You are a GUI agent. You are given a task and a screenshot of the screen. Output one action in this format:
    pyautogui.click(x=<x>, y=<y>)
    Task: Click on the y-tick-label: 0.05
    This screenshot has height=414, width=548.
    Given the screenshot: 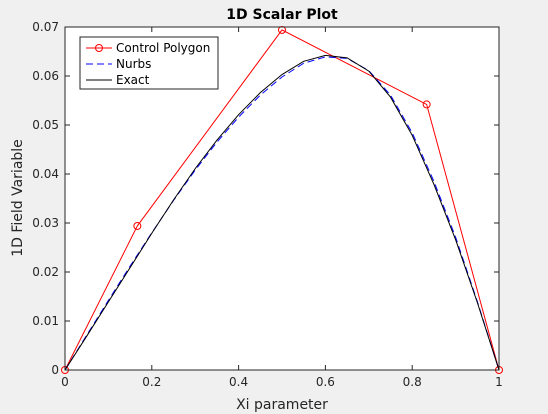 What is the action you would take?
    pyautogui.click(x=45, y=125)
    